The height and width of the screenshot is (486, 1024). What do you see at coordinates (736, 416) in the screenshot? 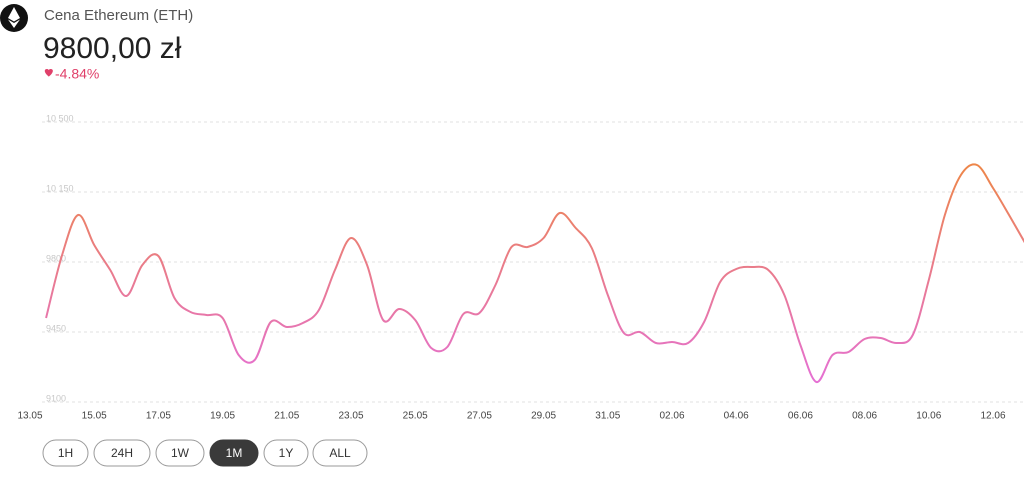
I see `x-tick-label: 04.06` at bounding box center [736, 416].